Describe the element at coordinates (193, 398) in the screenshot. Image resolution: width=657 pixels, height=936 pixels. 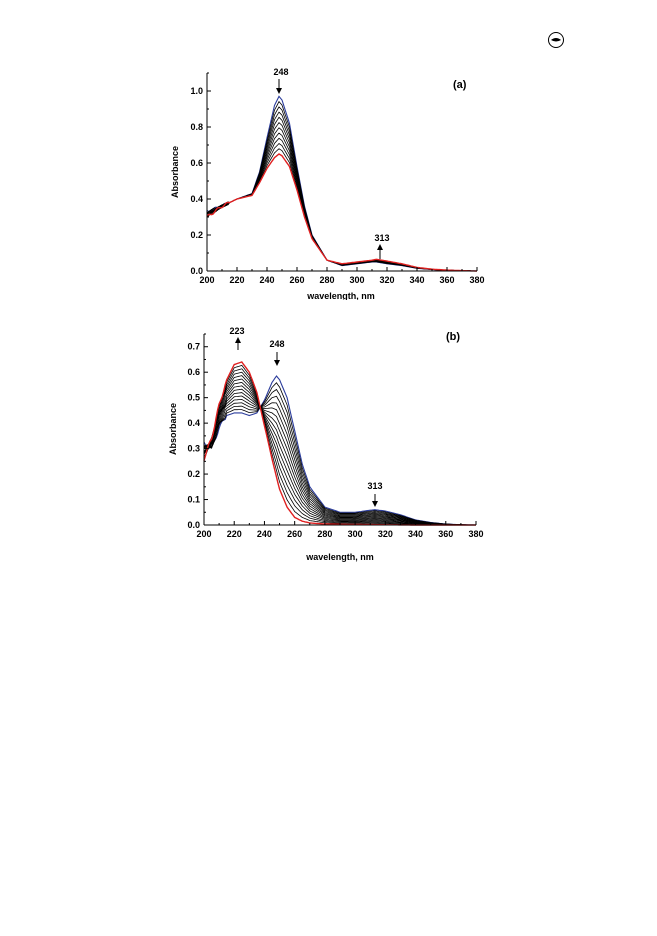
I see `y-tick-label: 0.5` at that location.